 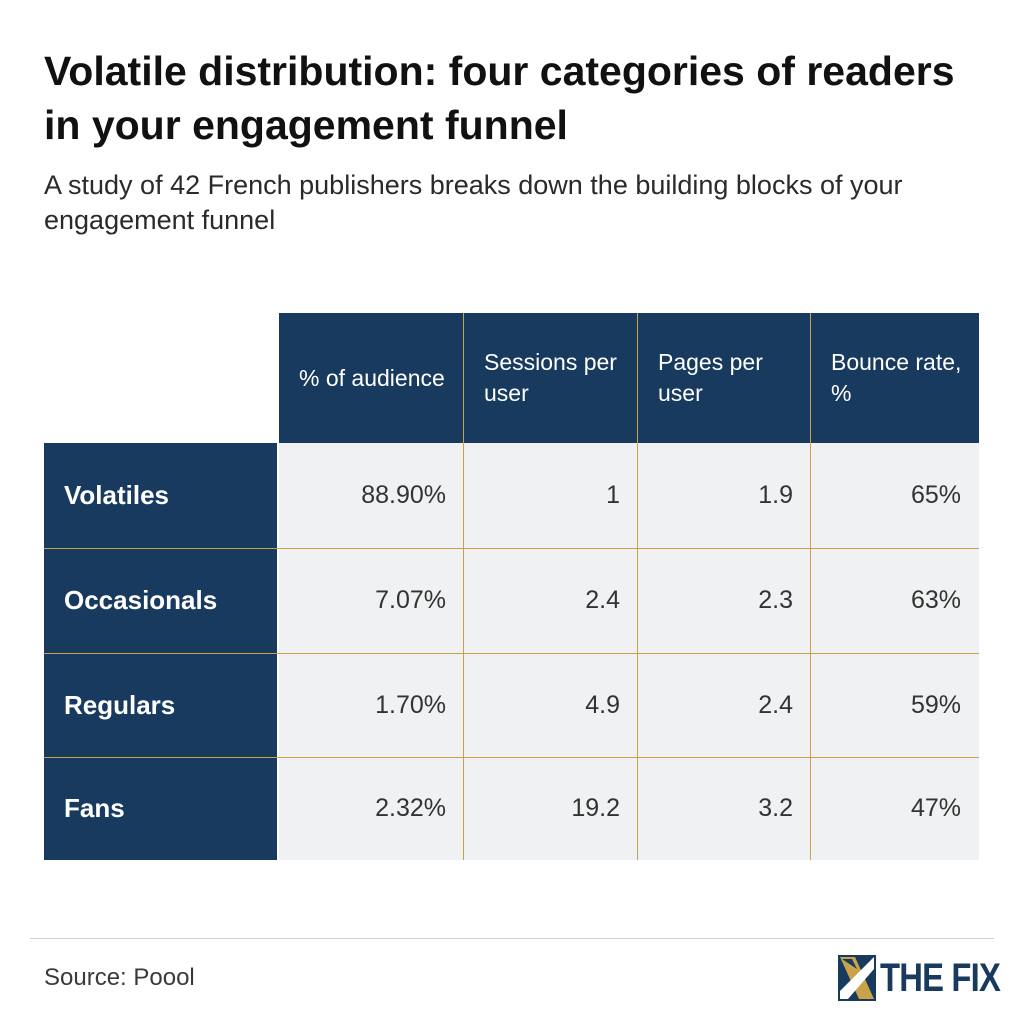 What do you see at coordinates (551, 378) in the screenshot?
I see `column-header: Sessions per user` at bounding box center [551, 378].